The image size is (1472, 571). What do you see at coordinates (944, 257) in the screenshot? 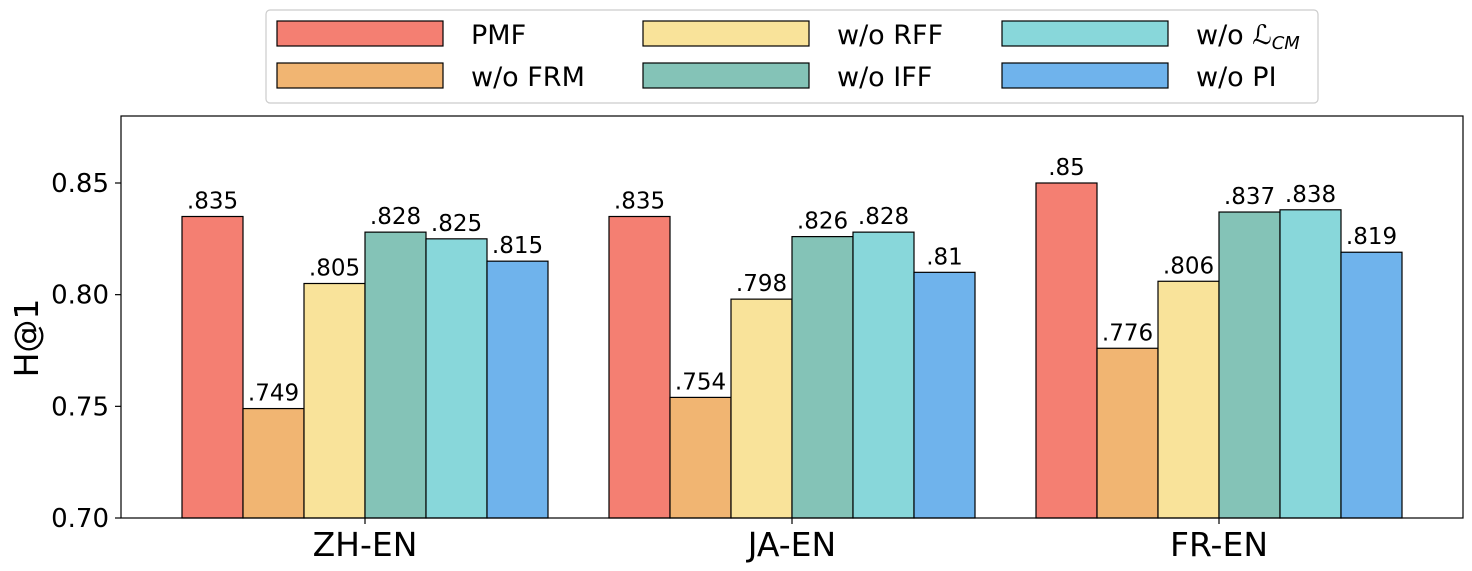
I see `bar-value-label: .81` at bounding box center [944, 257].